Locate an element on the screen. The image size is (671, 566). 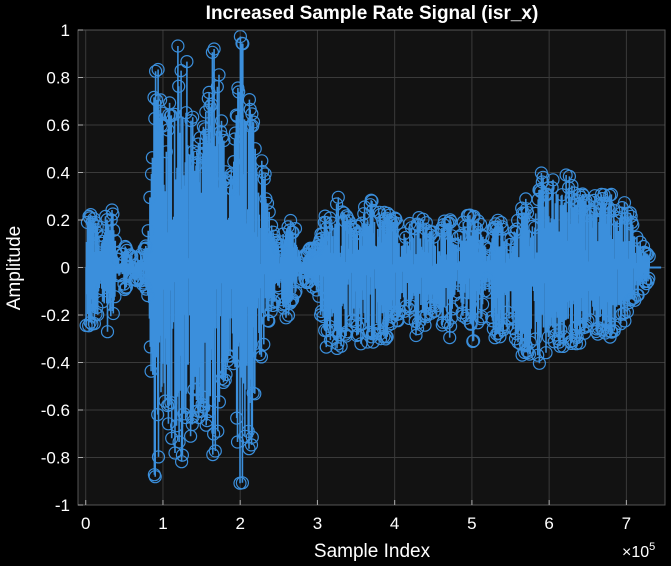
x-tick-label: 1 is located at coordinates (162, 523).